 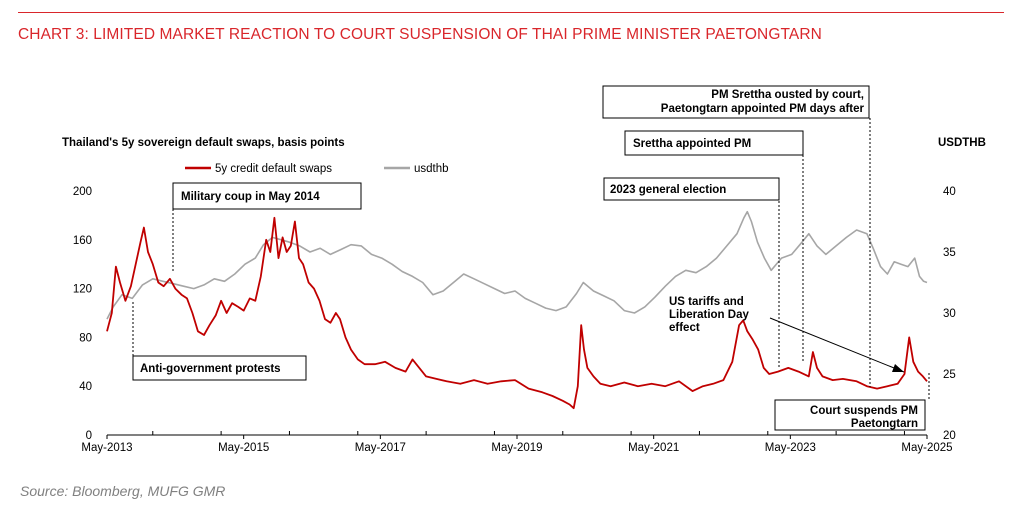 I want to click on y-right-axis-title: USDTHB, so click(x=962, y=143).